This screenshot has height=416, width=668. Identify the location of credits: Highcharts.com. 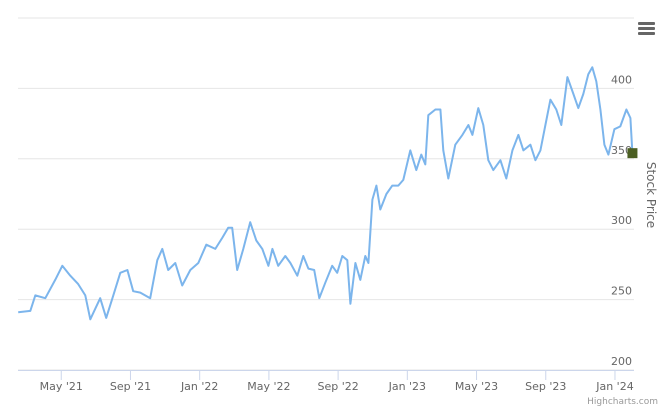
(622, 402).